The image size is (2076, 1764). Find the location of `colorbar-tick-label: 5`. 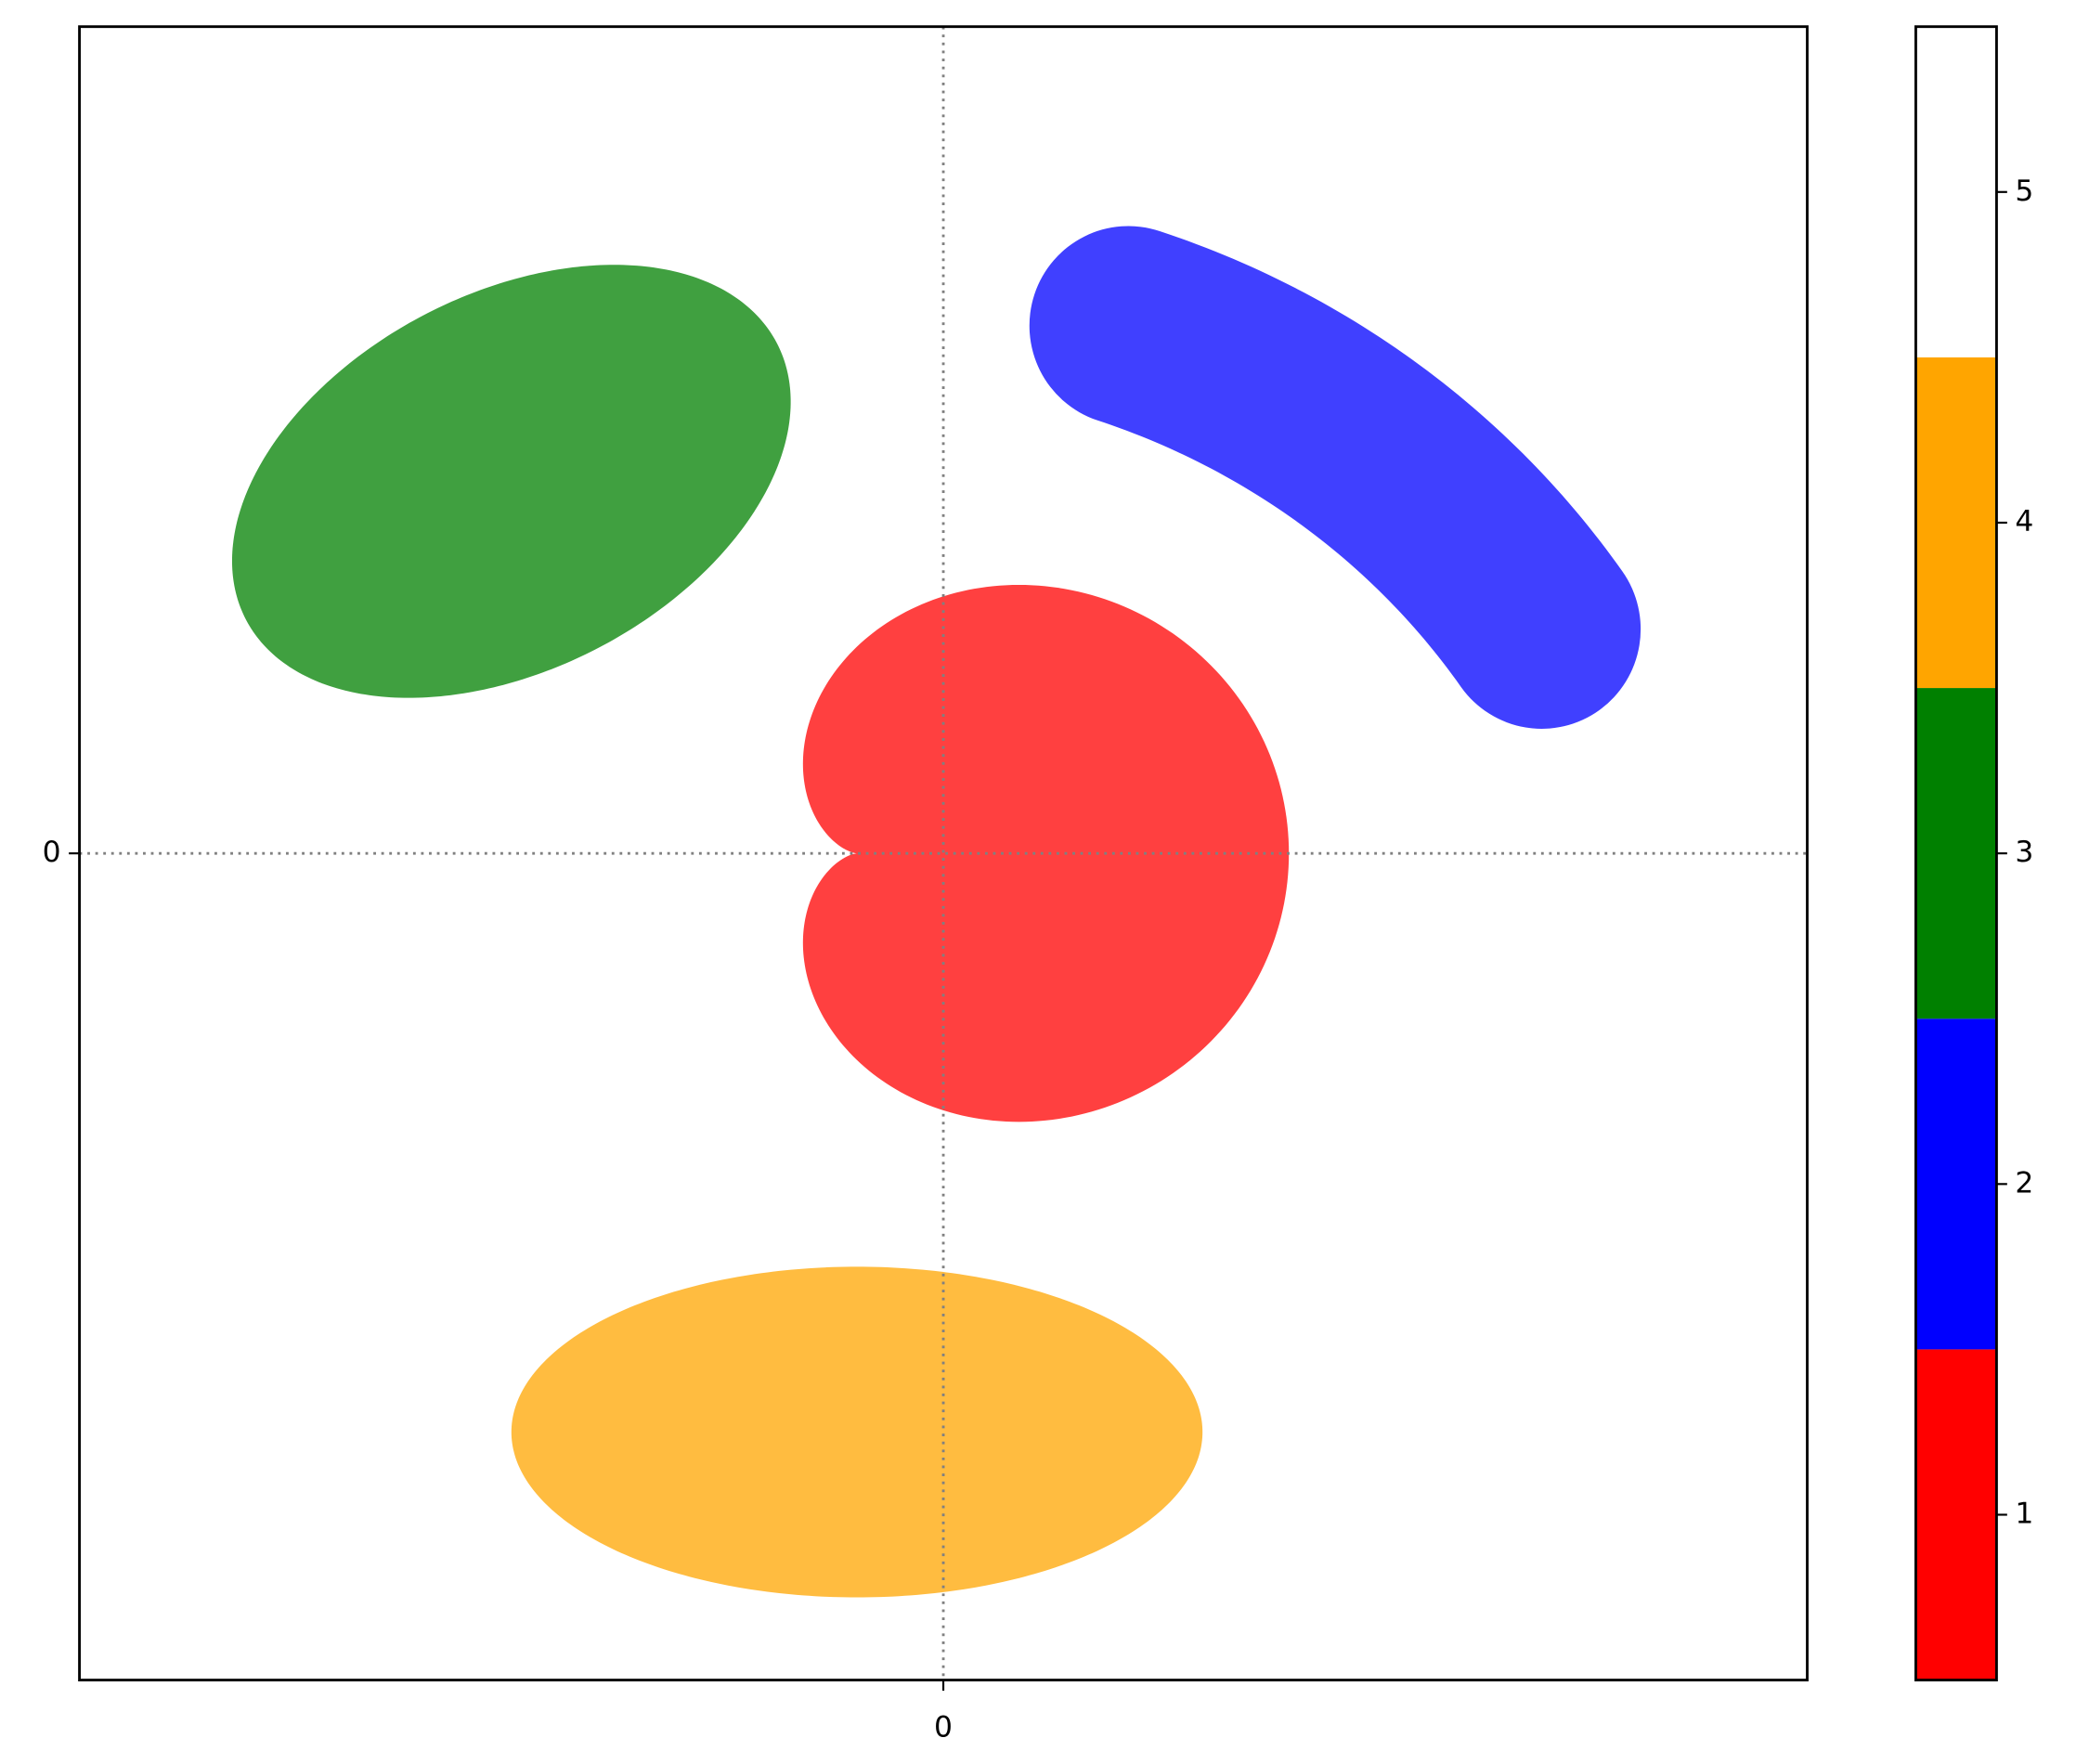

colorbar-tick-label: 5 is located at coordinates (2024, 191).